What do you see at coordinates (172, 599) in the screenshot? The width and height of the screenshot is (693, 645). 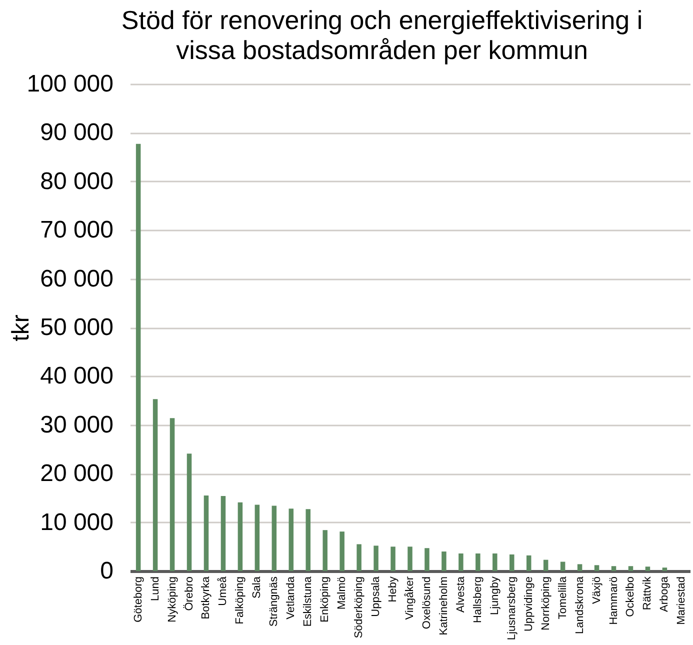 I see `x-tick-label: Nyköping` at bounding box center [172, 599].